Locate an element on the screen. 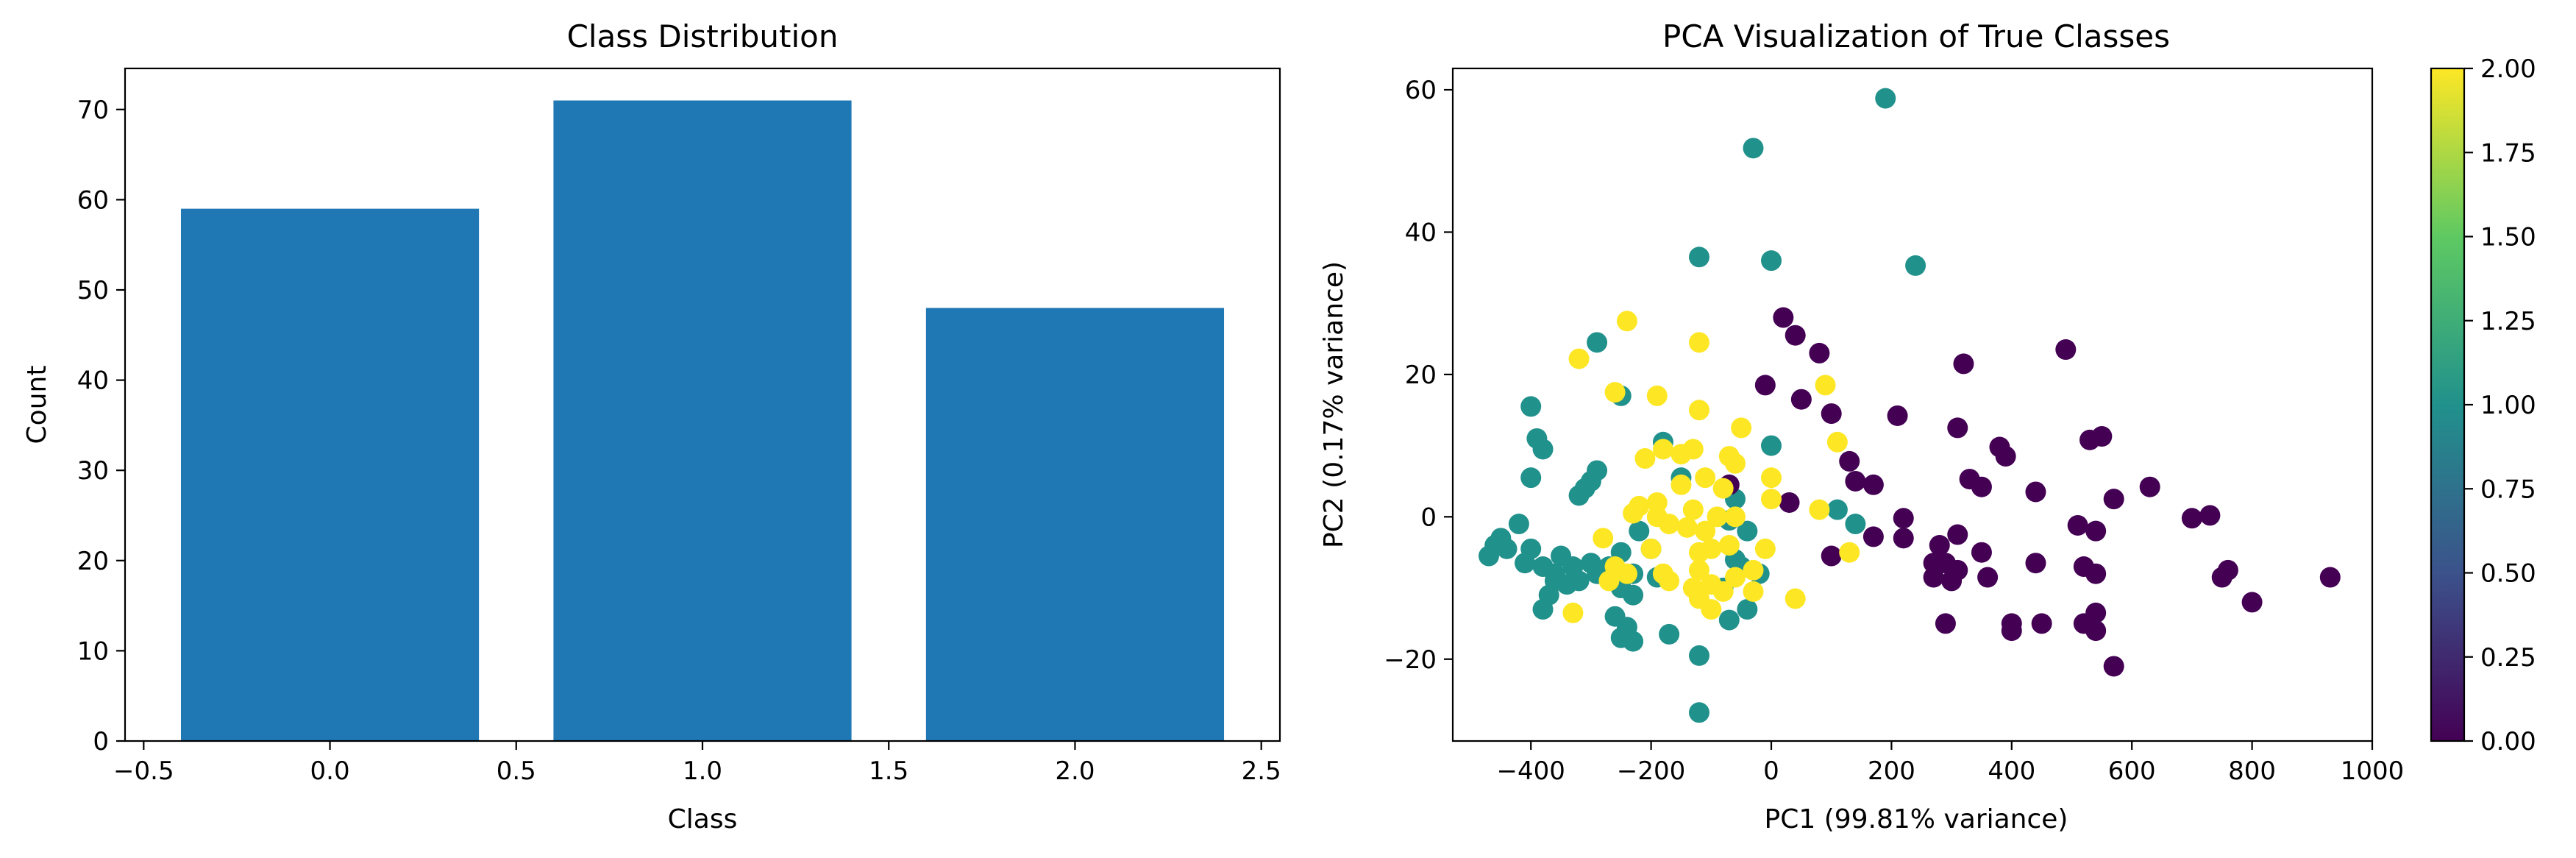 This screenshot has width=2576, height=858. y-tick-label: 20 is located at coordinates (1421, 375).